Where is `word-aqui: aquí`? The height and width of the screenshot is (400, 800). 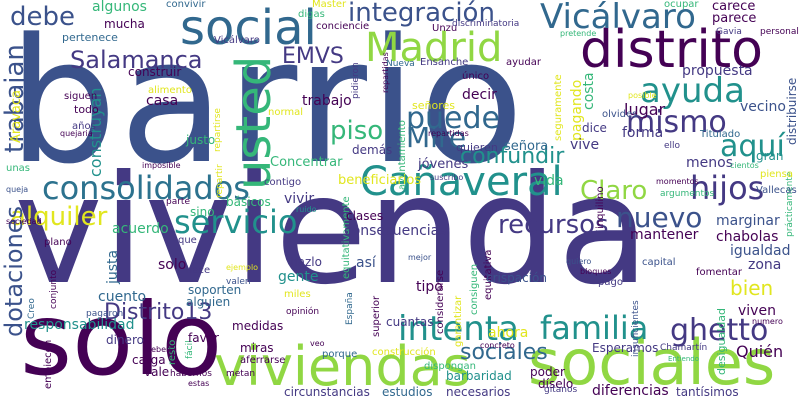 word-aqui: aquí is located at coordinates (752, 146).